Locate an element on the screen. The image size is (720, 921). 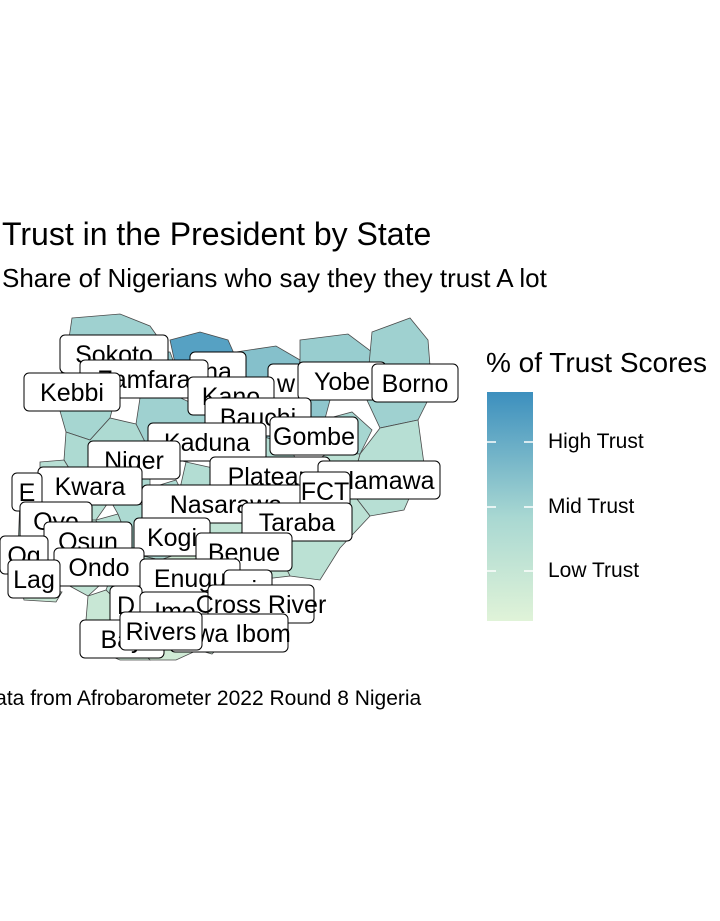
state-label-text: Gombe is located at coordinates (314, 437).